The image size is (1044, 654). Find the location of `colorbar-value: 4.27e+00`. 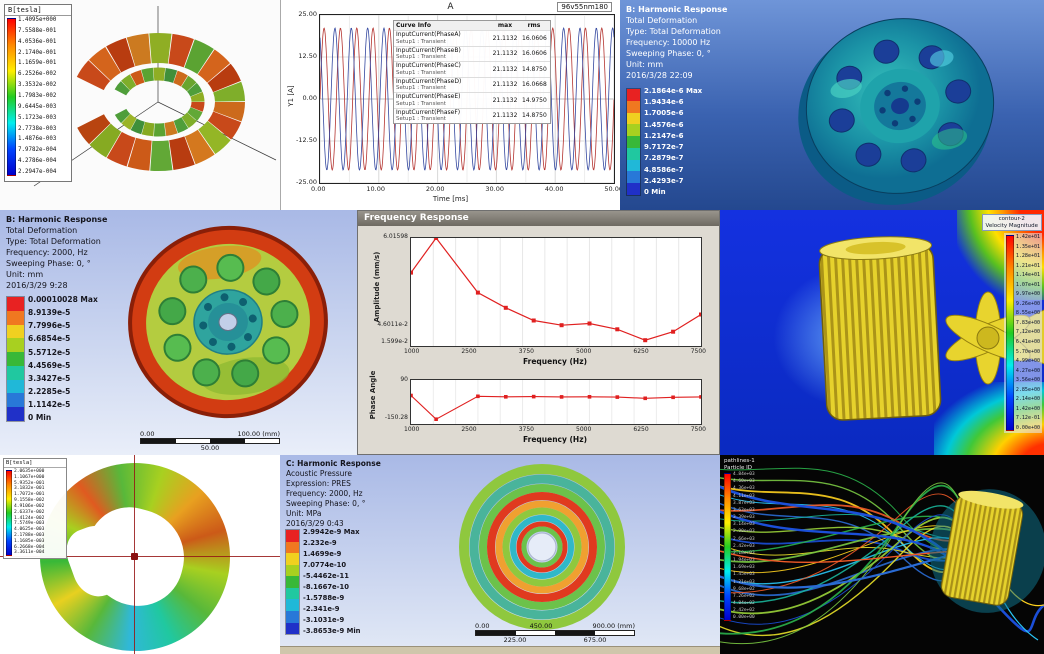

colorbar-value: 4.27e+00 is located at coordinates (1027, 370).